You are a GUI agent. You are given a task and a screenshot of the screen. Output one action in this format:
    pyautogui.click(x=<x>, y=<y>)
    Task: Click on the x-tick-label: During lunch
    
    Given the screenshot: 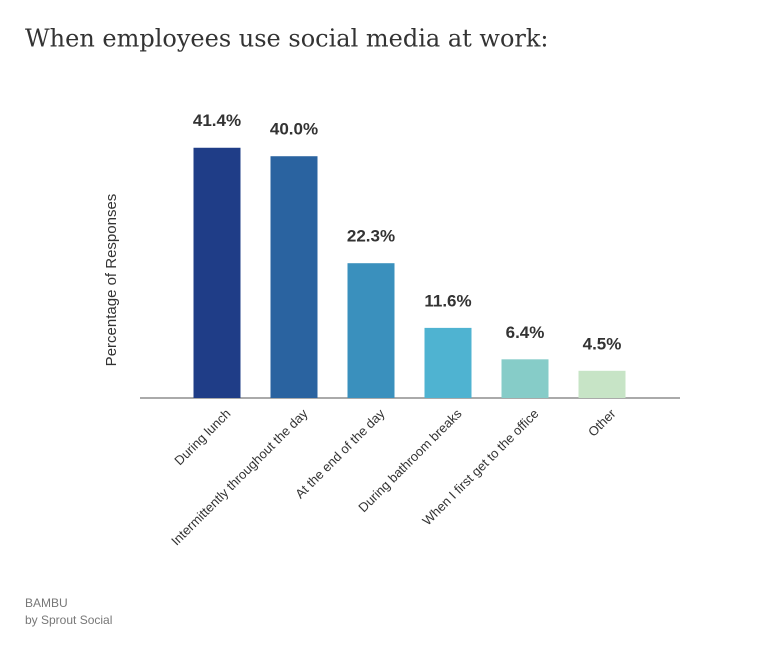 What is the action you would take?
    pyautogui.click(x=202, y=437)
    